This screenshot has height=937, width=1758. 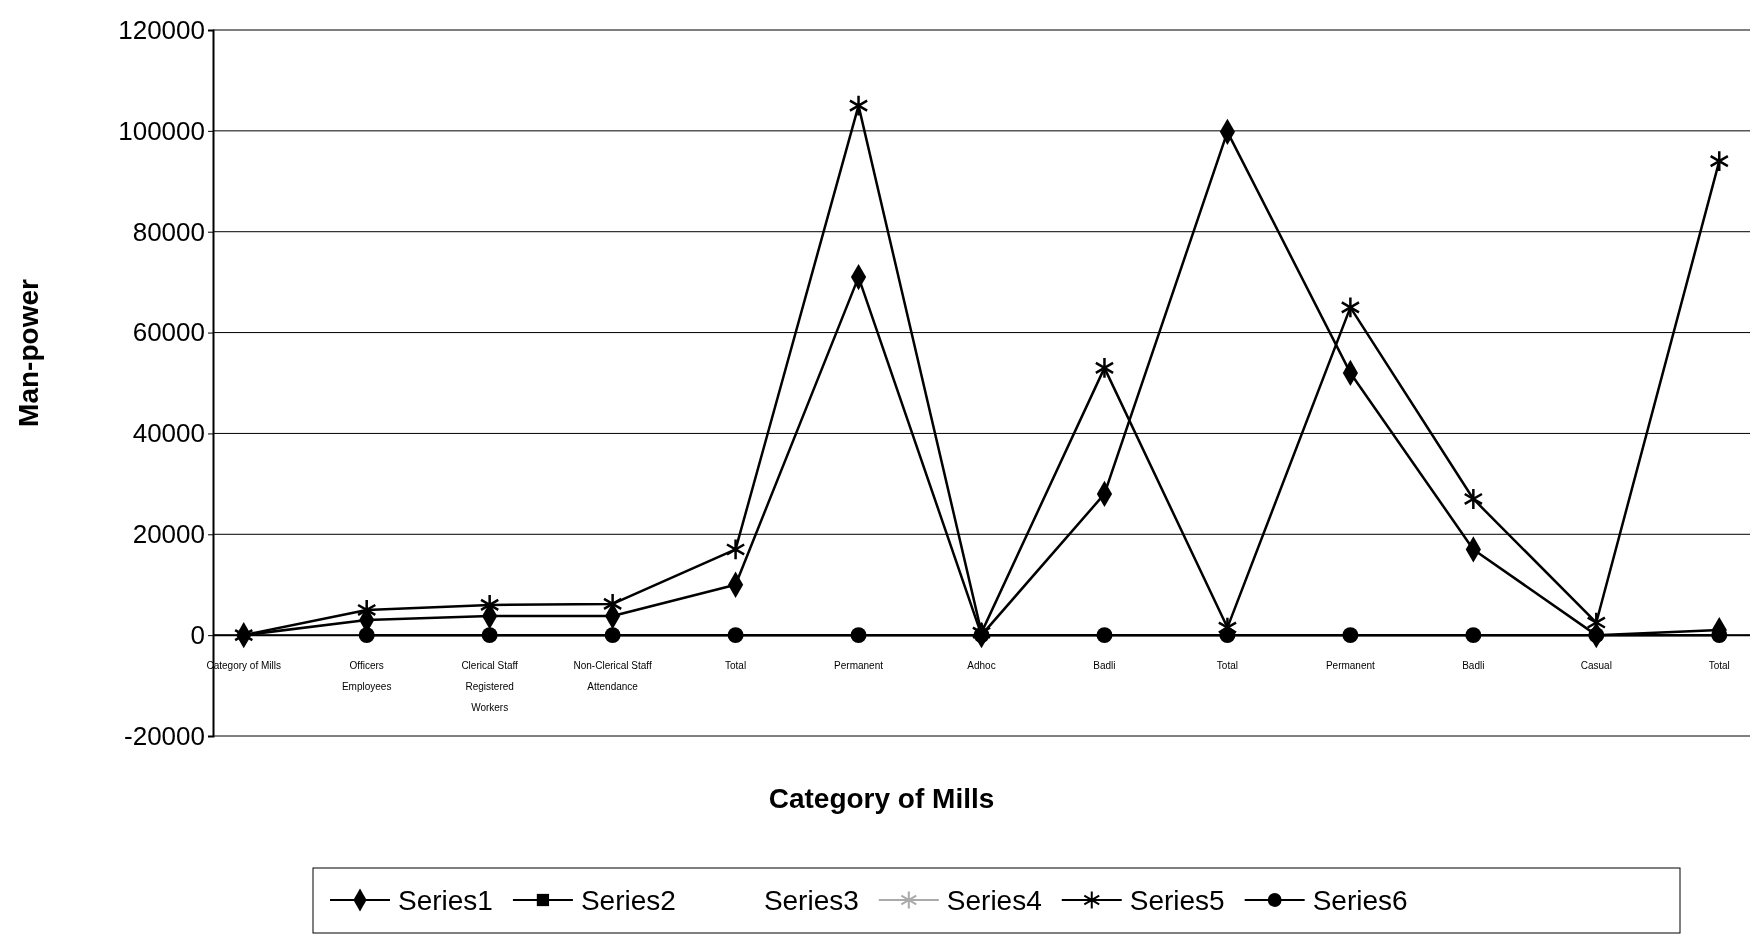 I want to click on y-tick-label: 120000, so click(x=161, y=29).